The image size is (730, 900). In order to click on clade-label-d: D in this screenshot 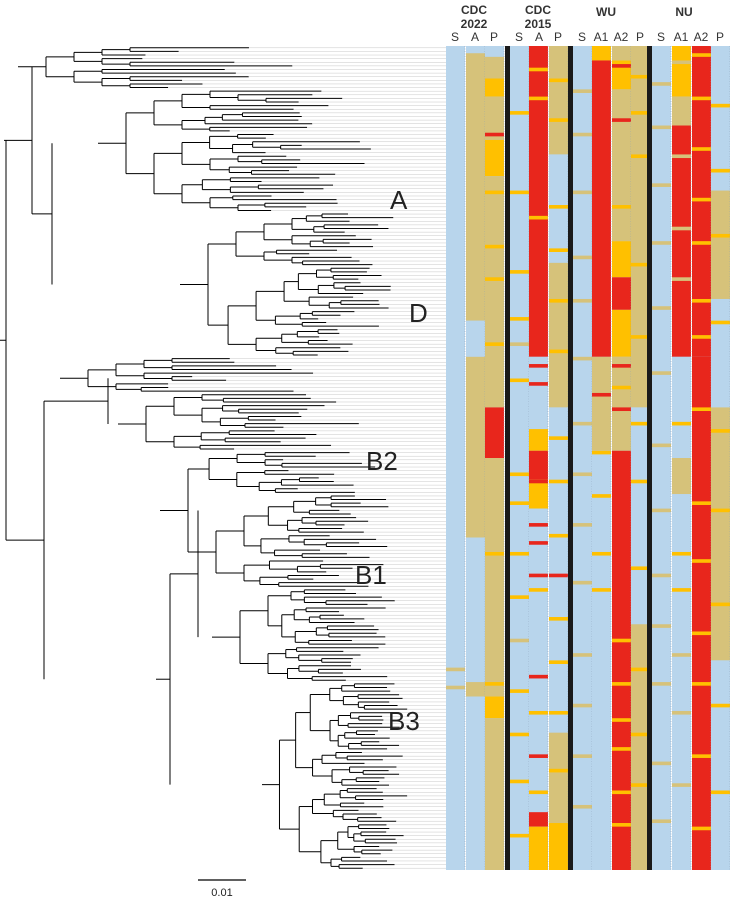, I will do `click(418, 313)`.